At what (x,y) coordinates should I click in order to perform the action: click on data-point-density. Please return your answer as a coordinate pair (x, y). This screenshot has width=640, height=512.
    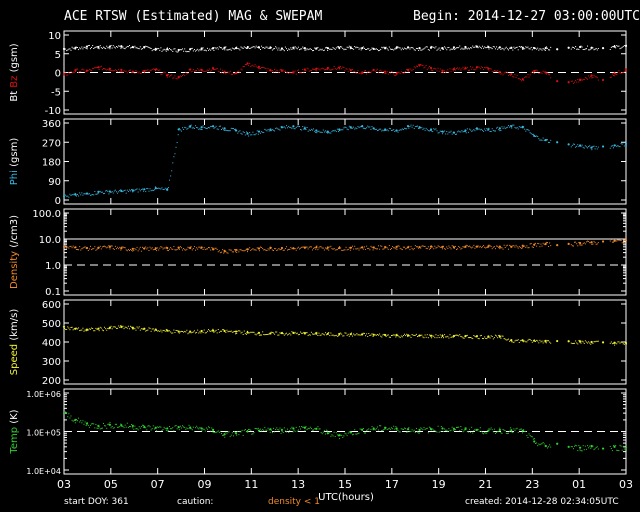
    Looking at the image, I should click on (155, 248).